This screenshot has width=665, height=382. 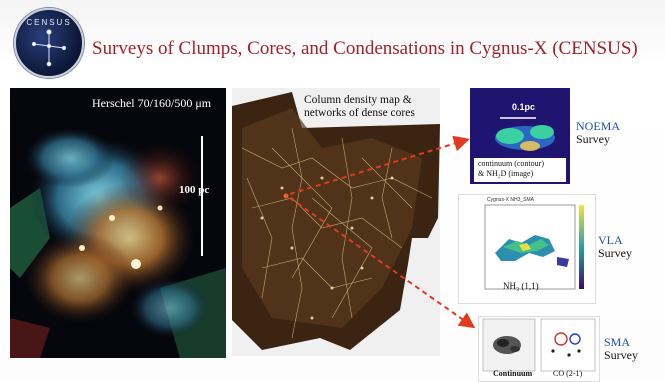 I want to click on census-logo: CENSUS, so click(x=49, y=43).